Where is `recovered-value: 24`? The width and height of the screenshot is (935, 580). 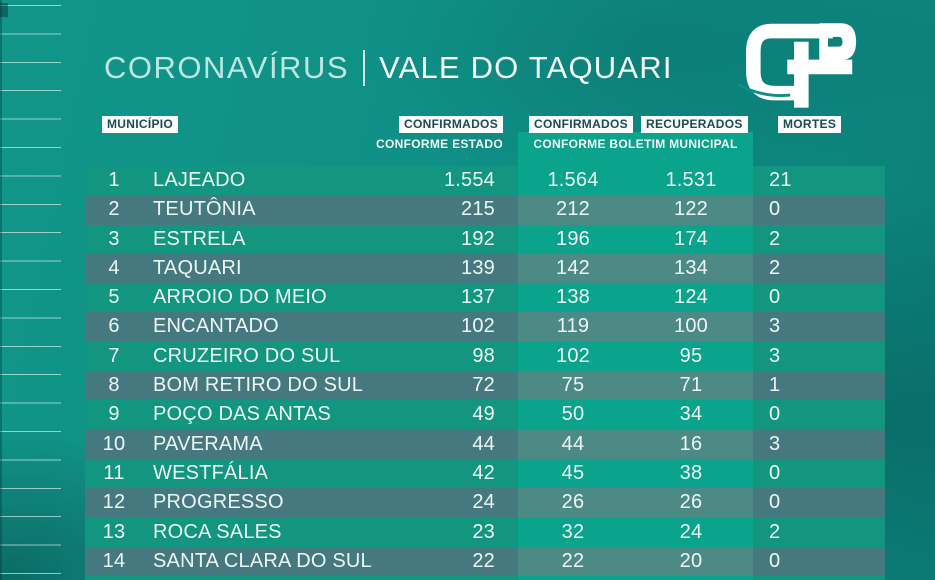
recovered-value: 24 is located at coordinates (691, 531).